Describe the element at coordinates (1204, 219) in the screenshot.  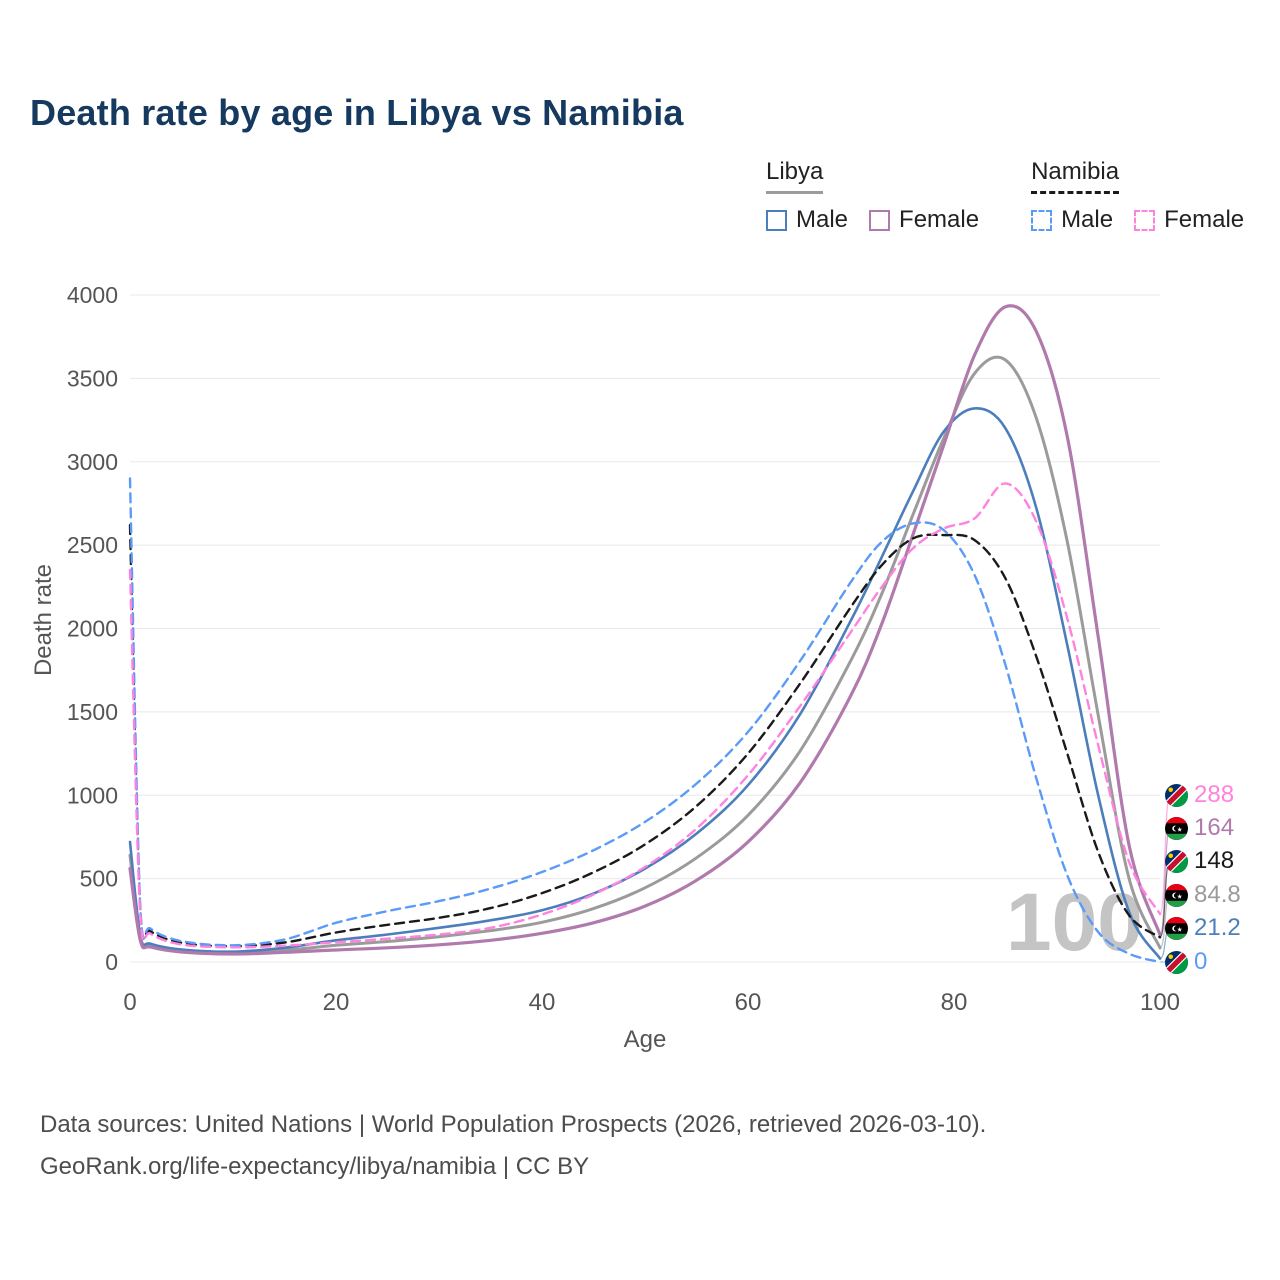
I see `legend-namibia-female-label: Female` at that location.